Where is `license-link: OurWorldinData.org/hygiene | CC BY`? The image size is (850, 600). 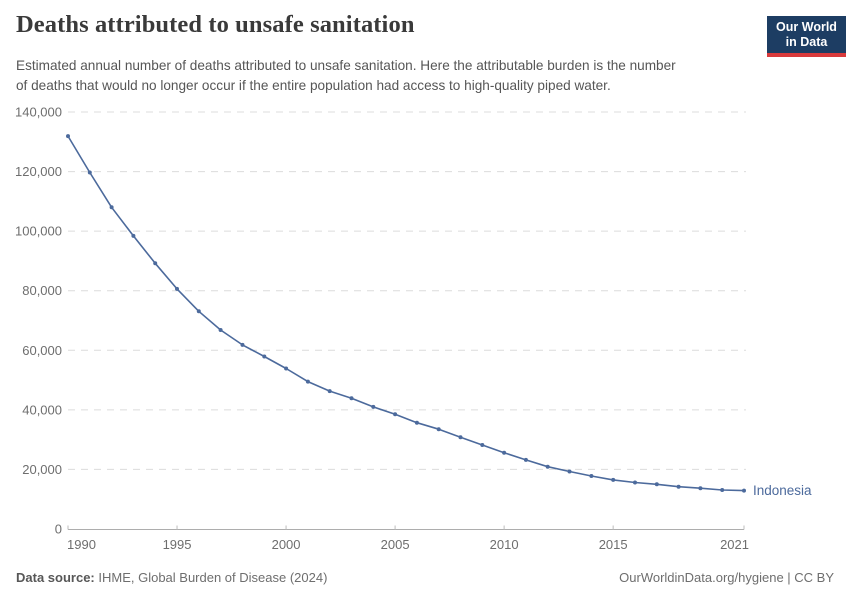 license-link: OurWorldinData.org/hygiene | CC BY is located at coordinates (726, 577).